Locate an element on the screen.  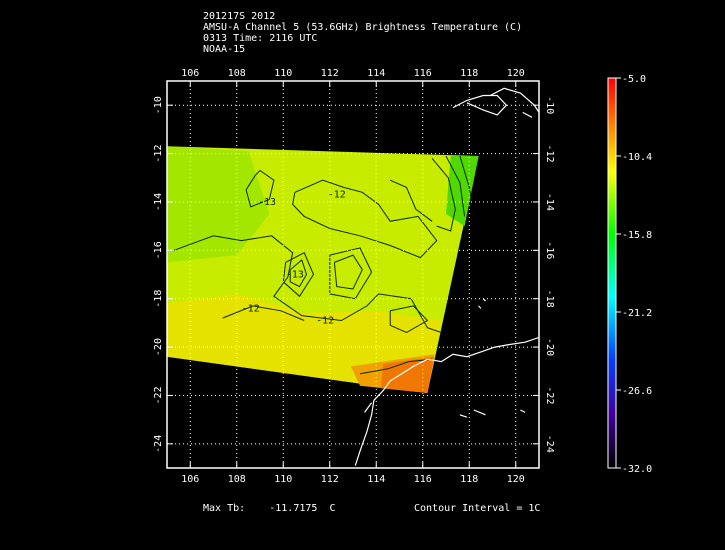
title-line-3: 0313 Time: 2116 UTC is located at coordinates (260, 38).